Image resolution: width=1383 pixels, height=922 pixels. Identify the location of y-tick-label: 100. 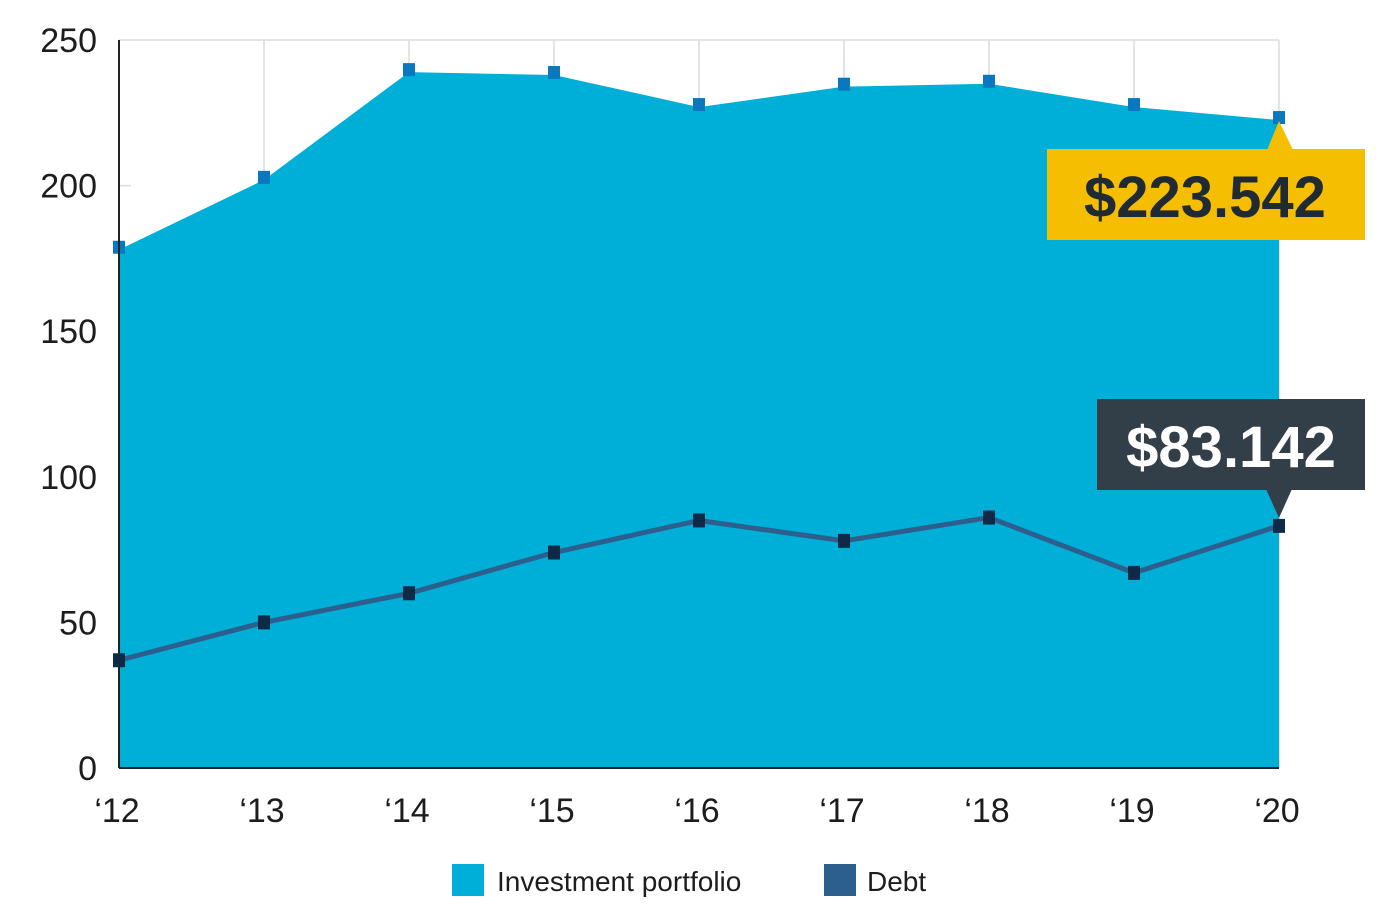
(68, 478).